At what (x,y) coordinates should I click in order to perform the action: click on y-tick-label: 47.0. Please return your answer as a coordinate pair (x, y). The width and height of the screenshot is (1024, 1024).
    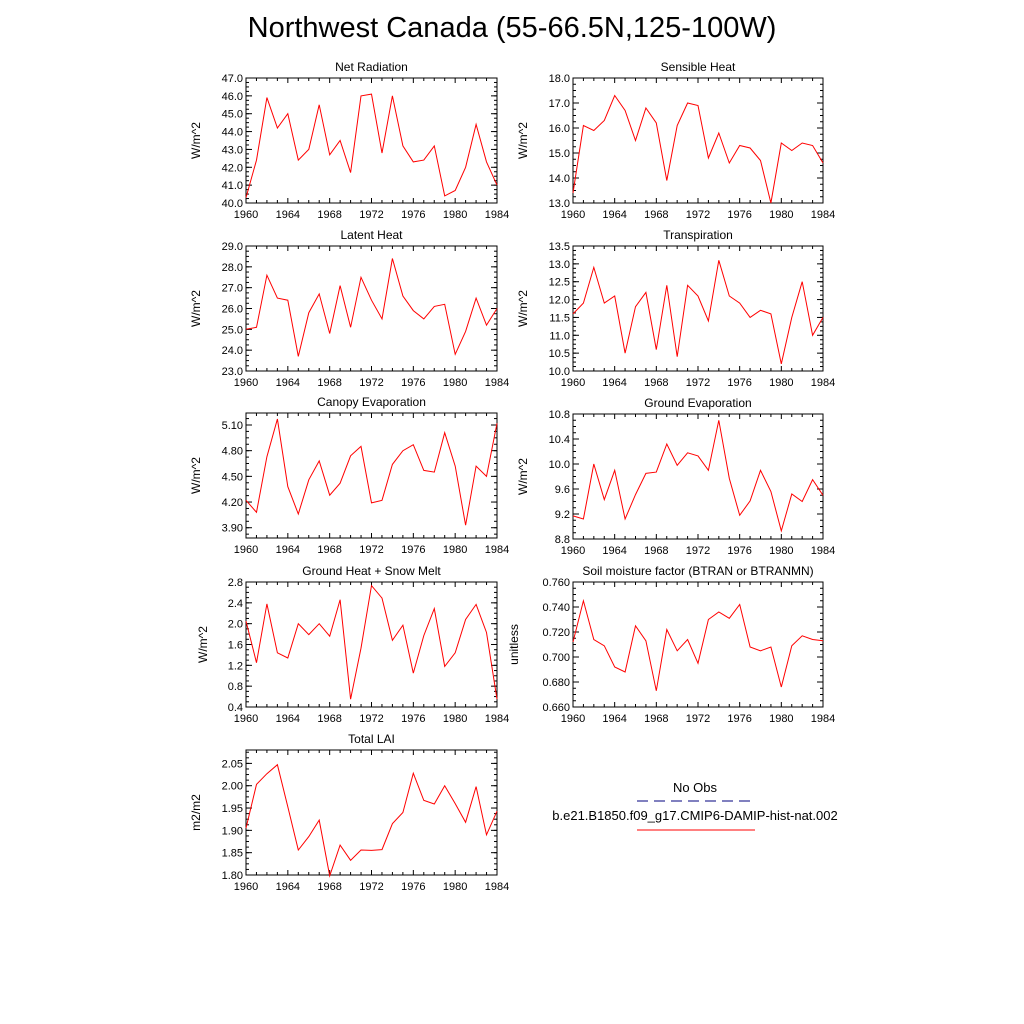
    Looking at the image, I should click on (232, 79).